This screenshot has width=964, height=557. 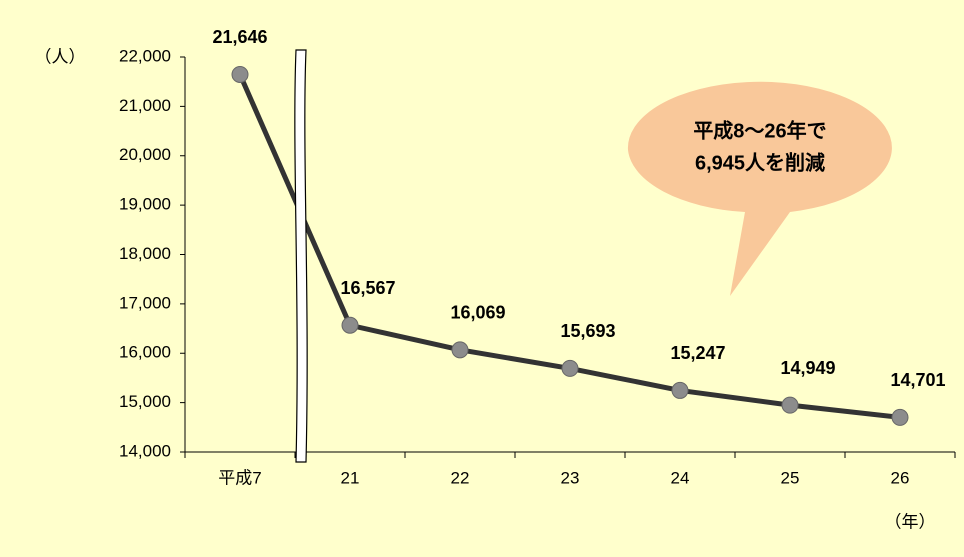 What do you see at coordinates (145, 401) in the screenshot?
I see `y-tick-label: 15,000` at bounding box center [145, 401].